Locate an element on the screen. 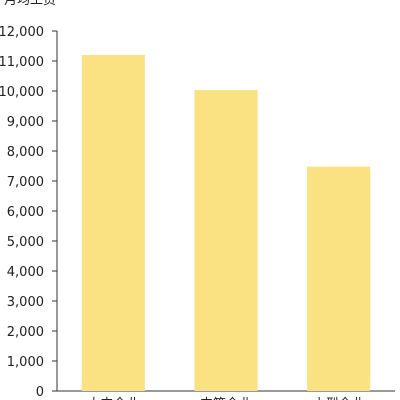 The height and width of the screenshot is (400, 400). y-tick-label: 9,000 is located at coordinates (25, 122).